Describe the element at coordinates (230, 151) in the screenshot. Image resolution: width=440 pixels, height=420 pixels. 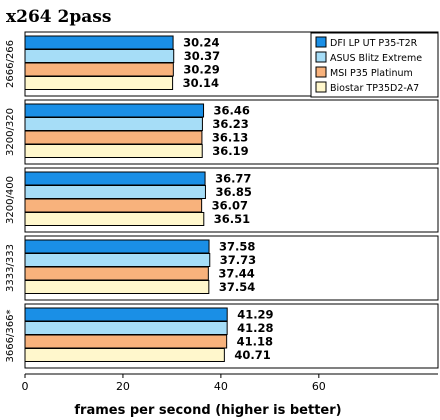
I see `data-label: 36.19` at that location.